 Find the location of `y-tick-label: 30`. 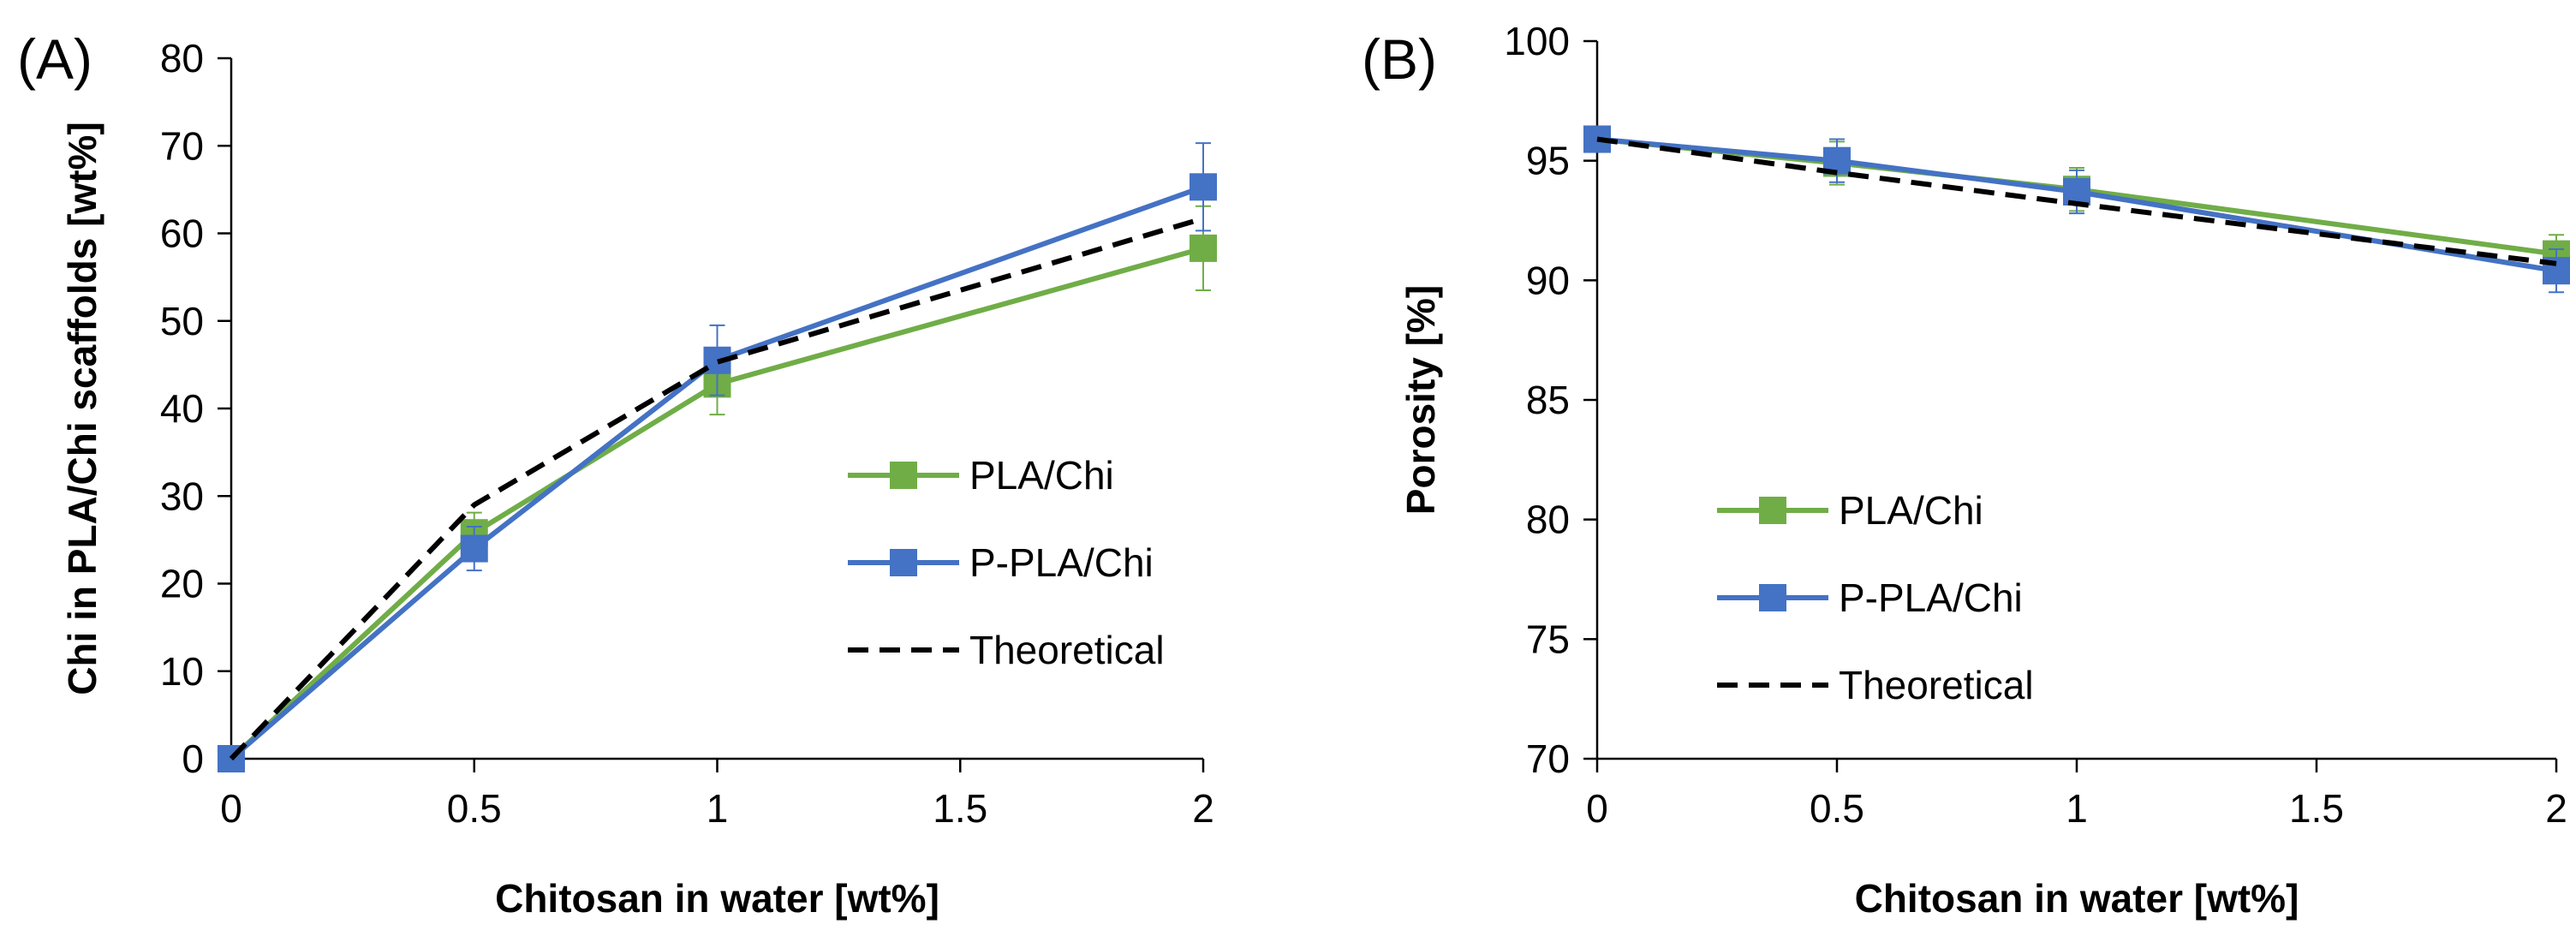

y-tick-label: 30 is located at coordinates (182, 496).